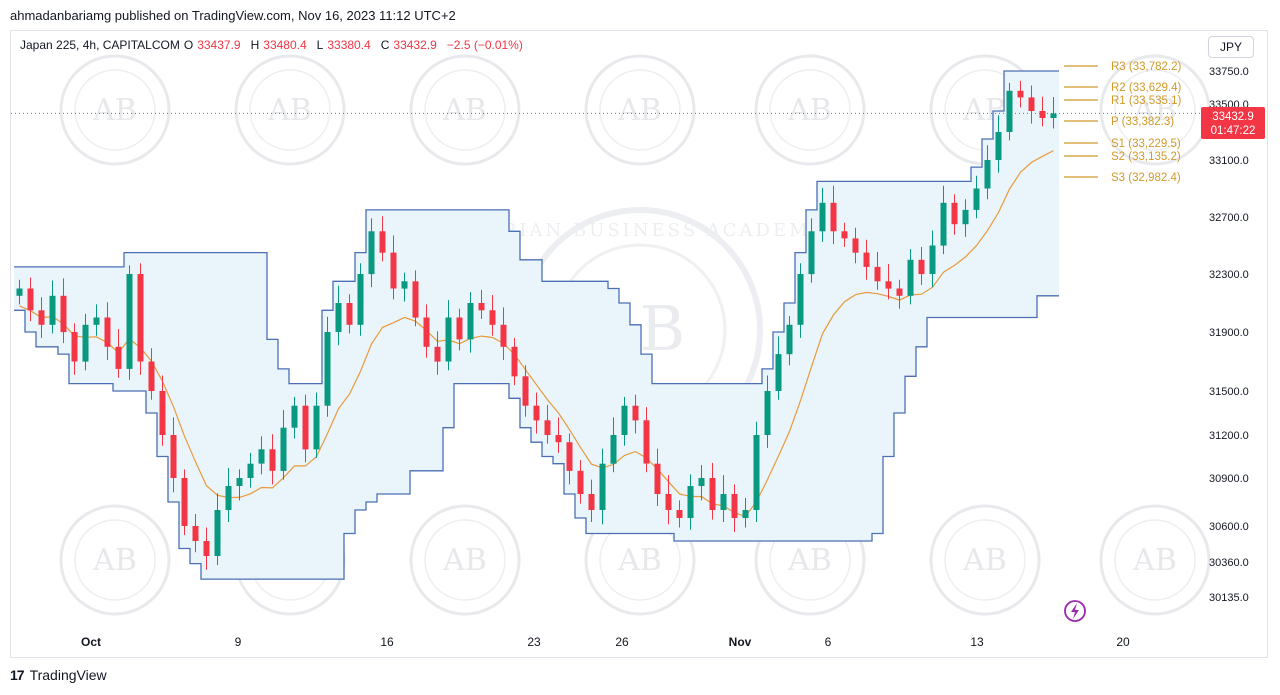  I want to click on currency-button: JPY, so click(1231, 47).